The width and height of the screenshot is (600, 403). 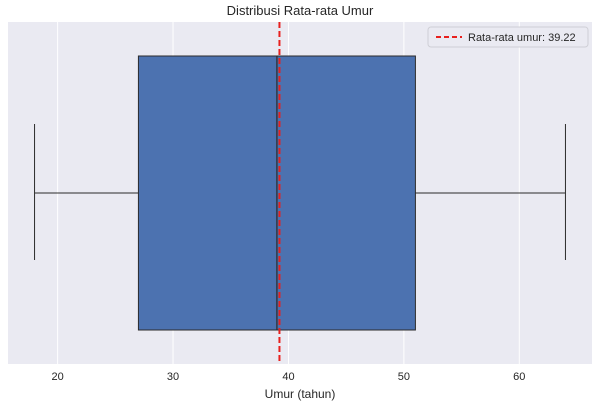 I want to click on legend: Rata-rata umur: 39.22, so click(x=508, y=37).